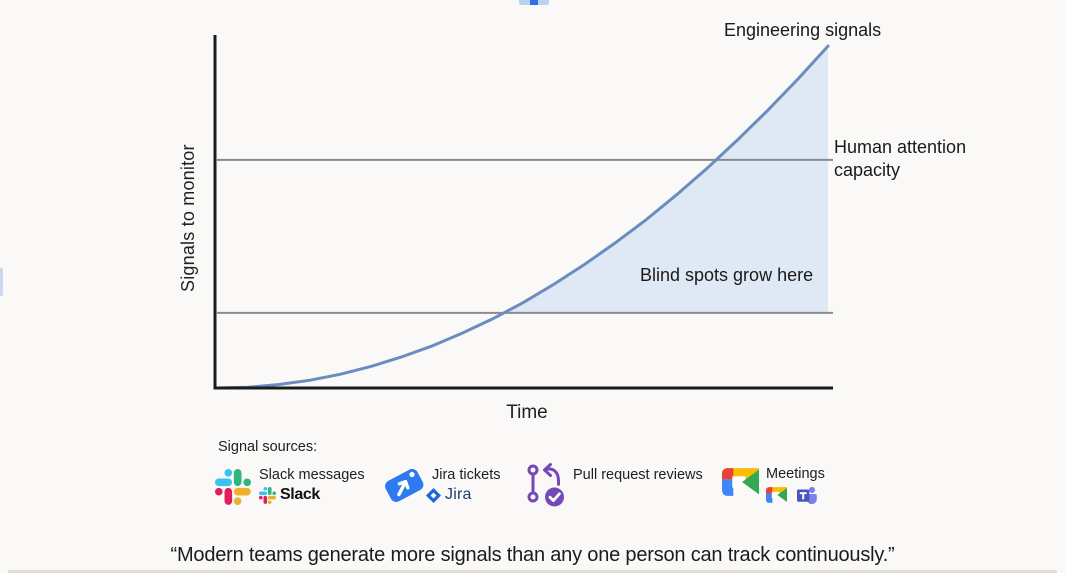  I want to click on slack-wordmark: Slack, so click(300, 494).